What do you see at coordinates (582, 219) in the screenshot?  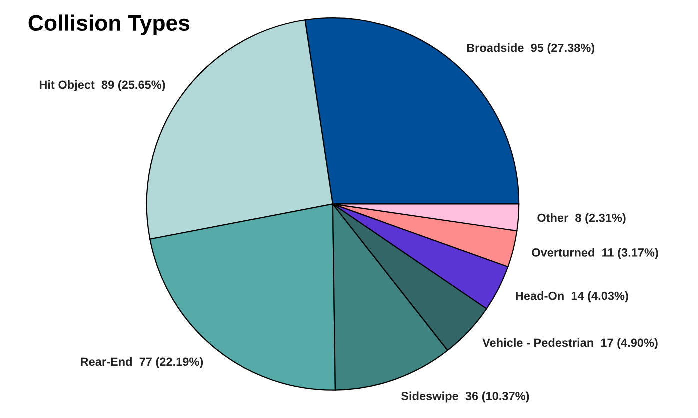 I see `slice-label: Other 8 (2.31%)` at bounding box center [582, 219].